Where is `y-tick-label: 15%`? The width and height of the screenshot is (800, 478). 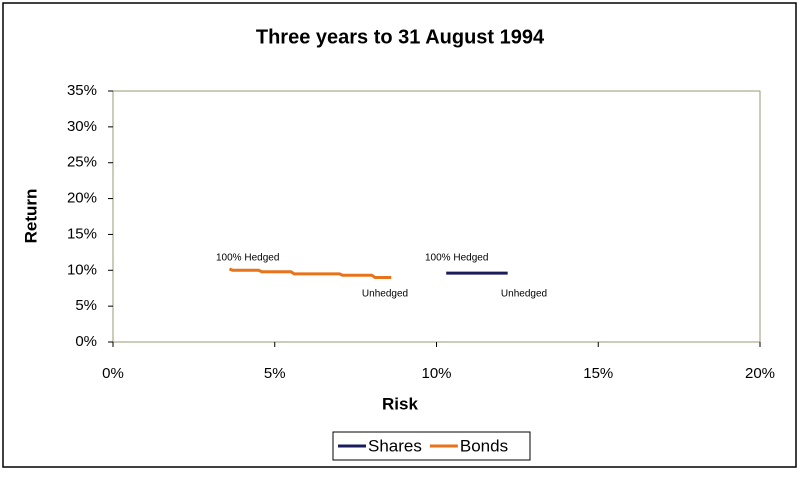
y-tick-label: 15% is located at coordinates (82, 233).